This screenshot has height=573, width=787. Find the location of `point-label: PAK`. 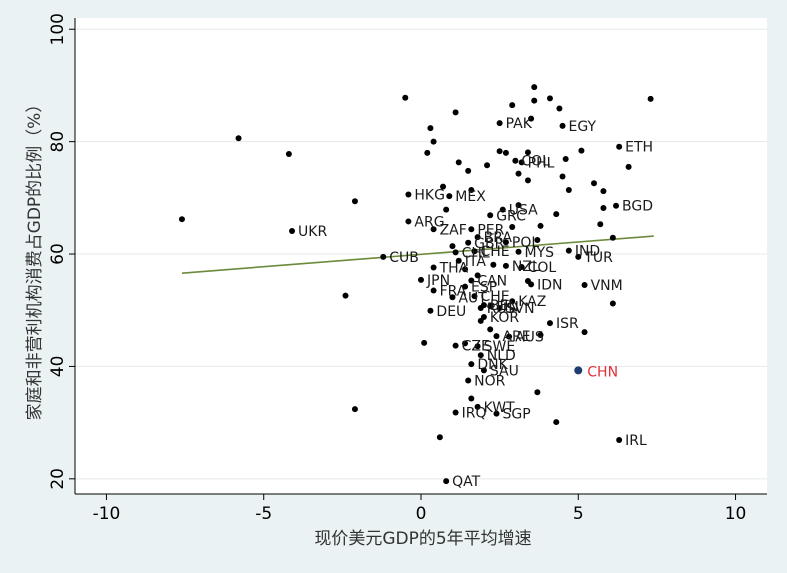

point-label: PAK is located at coordinates (519, 124).